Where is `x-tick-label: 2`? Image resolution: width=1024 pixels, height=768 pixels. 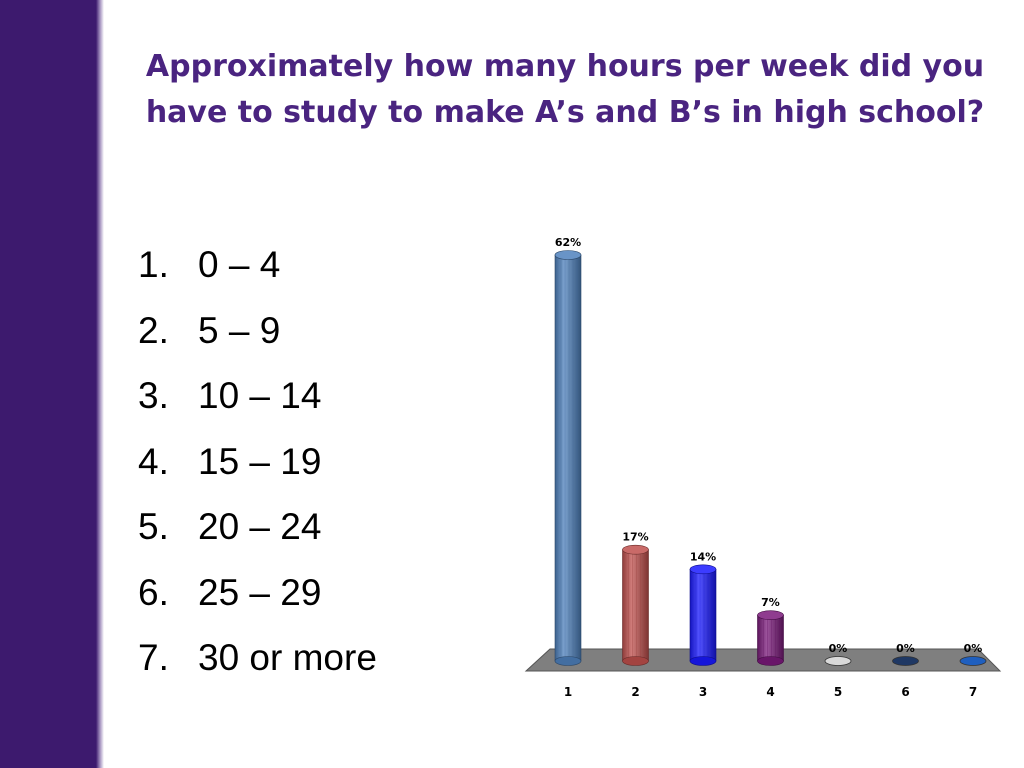 x-tick-label: 2 is located at coordinates (635, 692).